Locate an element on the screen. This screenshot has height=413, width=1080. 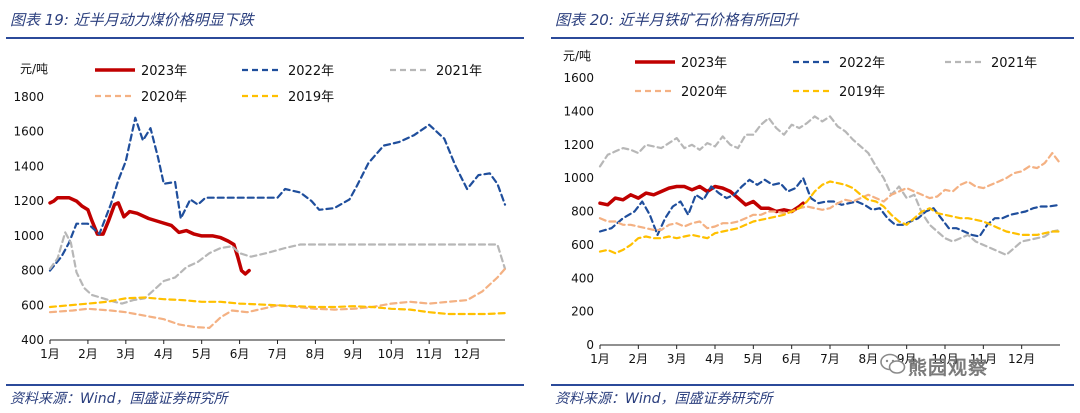
series-line-2022年 is located at coordinates (830, 207).